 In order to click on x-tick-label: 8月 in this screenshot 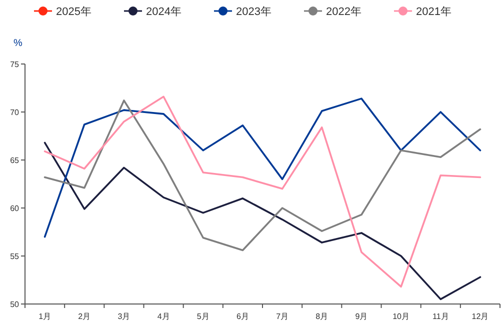, I will do `click(322, 316)`.